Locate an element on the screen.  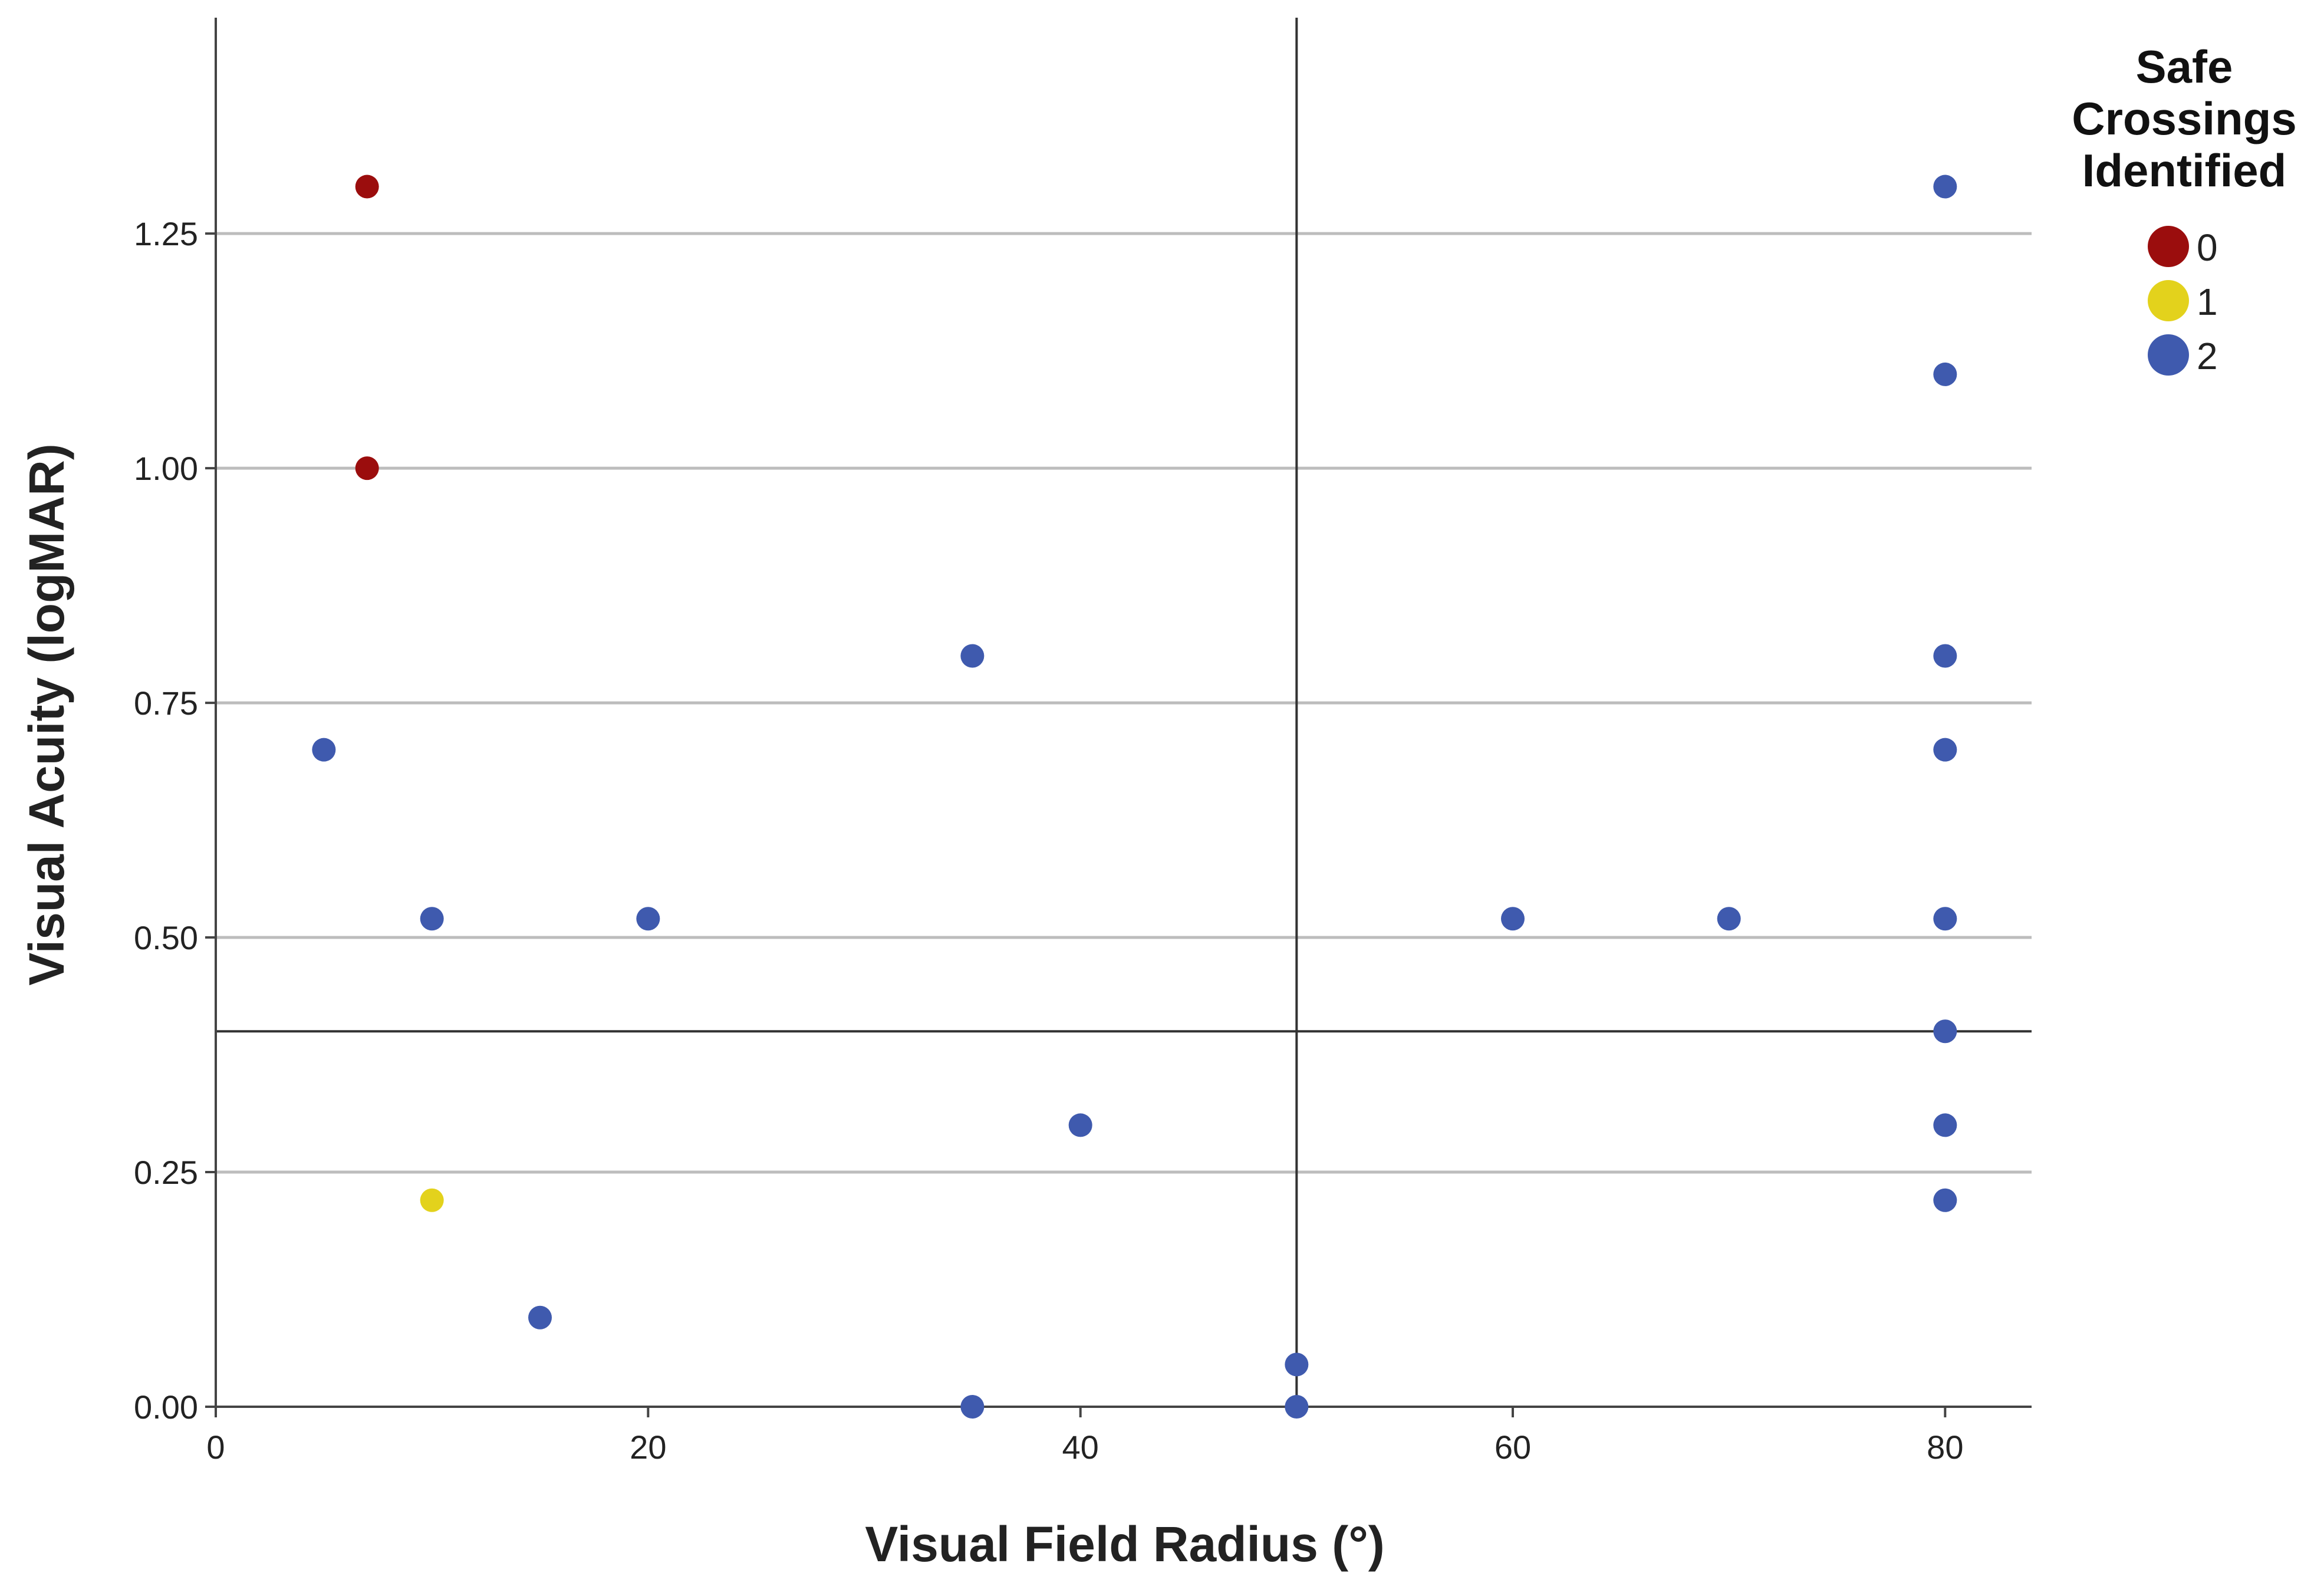
x-axis-title: Visual Field Radius (°) is located at coordinates (1125, 1544).